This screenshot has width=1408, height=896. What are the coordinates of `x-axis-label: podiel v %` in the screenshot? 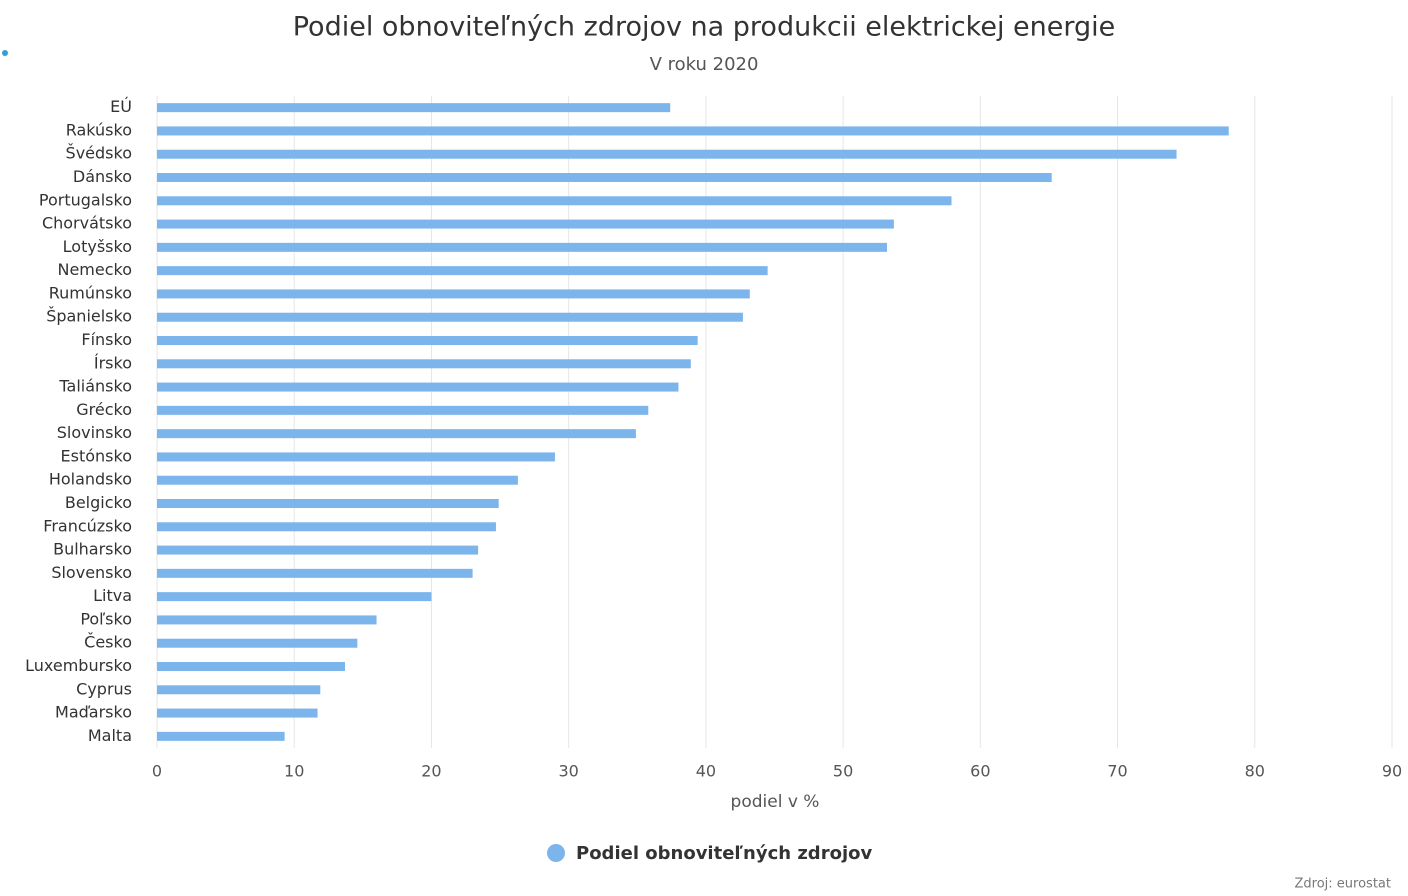 It's located at (775, 802).